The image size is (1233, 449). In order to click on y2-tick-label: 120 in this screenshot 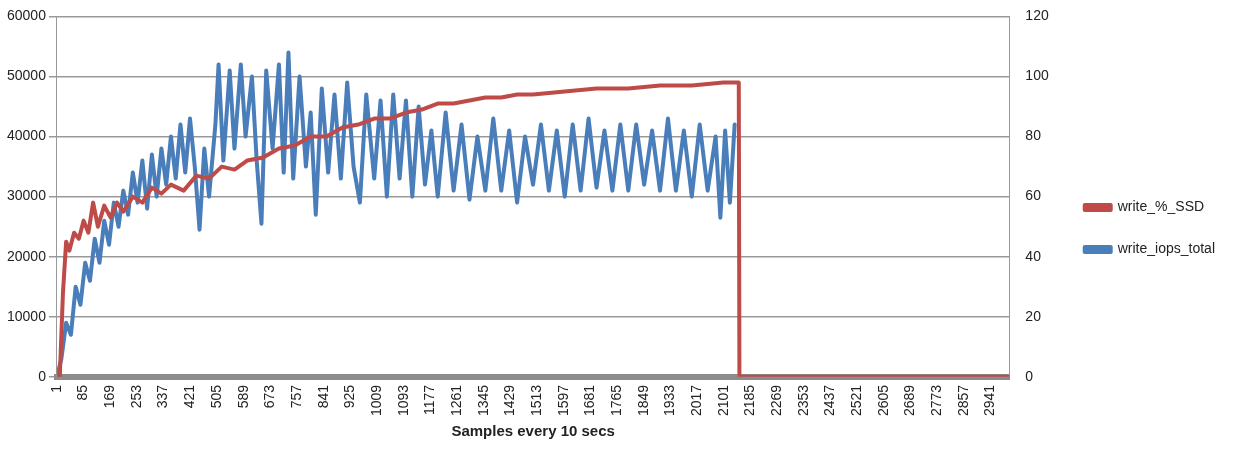, I will do `click(1037, 15)`.